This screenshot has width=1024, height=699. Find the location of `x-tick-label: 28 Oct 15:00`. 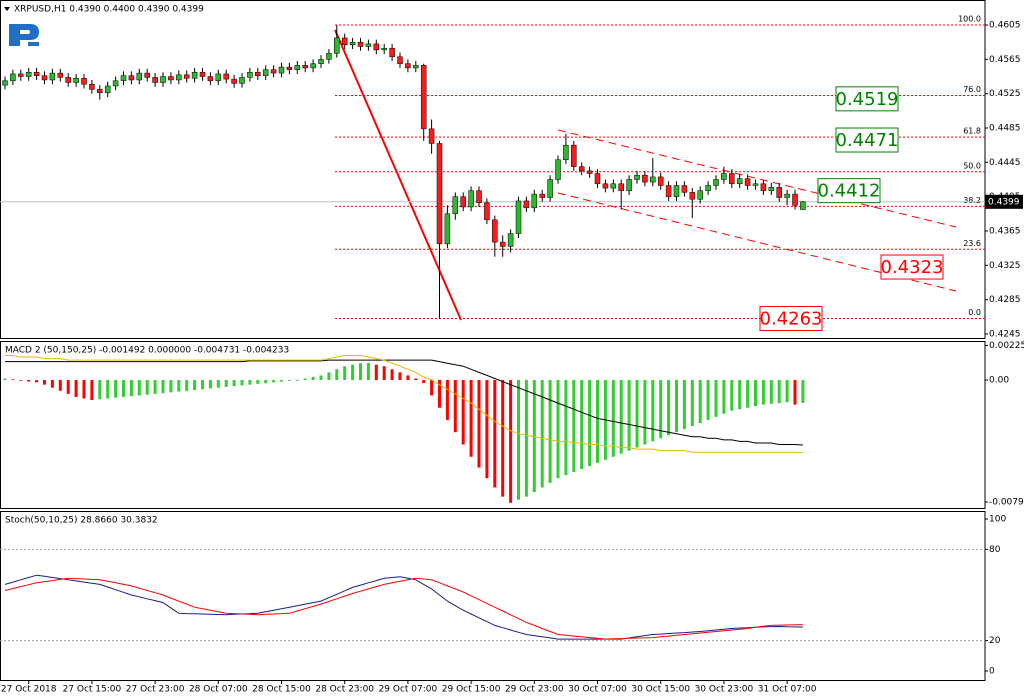

x-tick-label: 28 Oct 15:00 is located at coordinates (281, 690).